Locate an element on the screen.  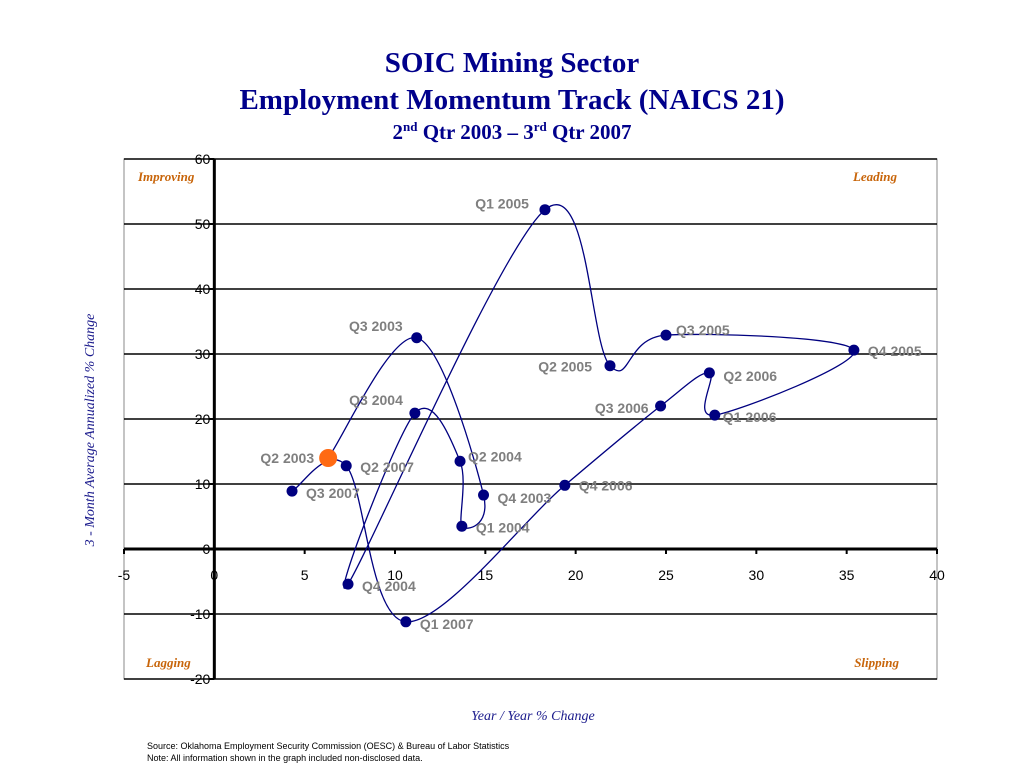
x-tick-label: 10 is located at coordinates (395, 575).